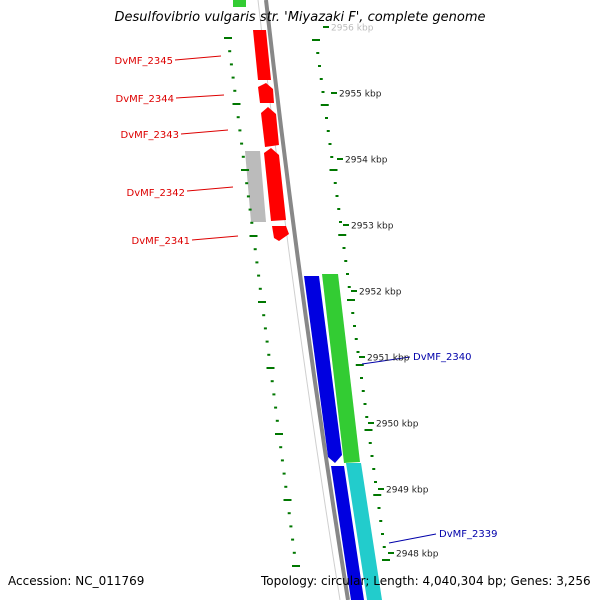 This screenshot has height=605, width=600. I want to click on gene-label-dvmf-2339: DvMF_2339, so click(468, 534).